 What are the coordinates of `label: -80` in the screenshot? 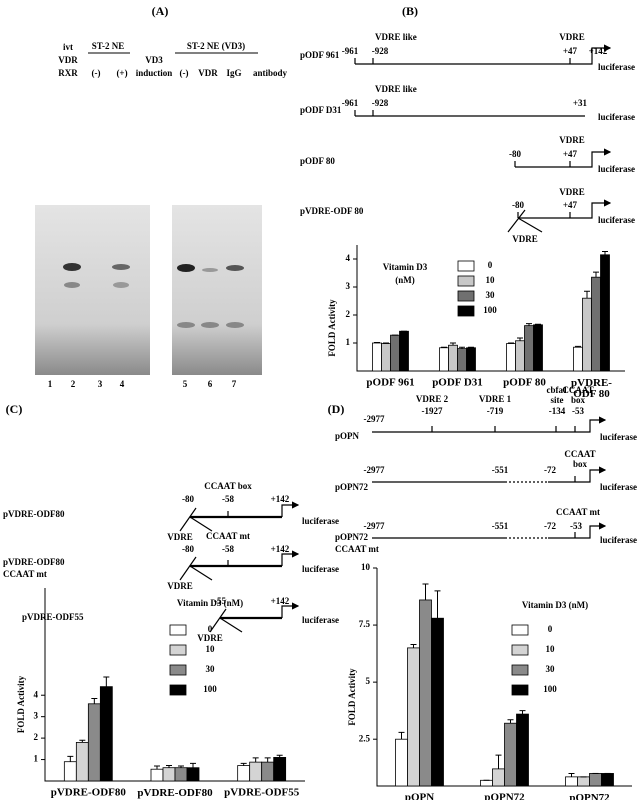 It's located at (518, 205).